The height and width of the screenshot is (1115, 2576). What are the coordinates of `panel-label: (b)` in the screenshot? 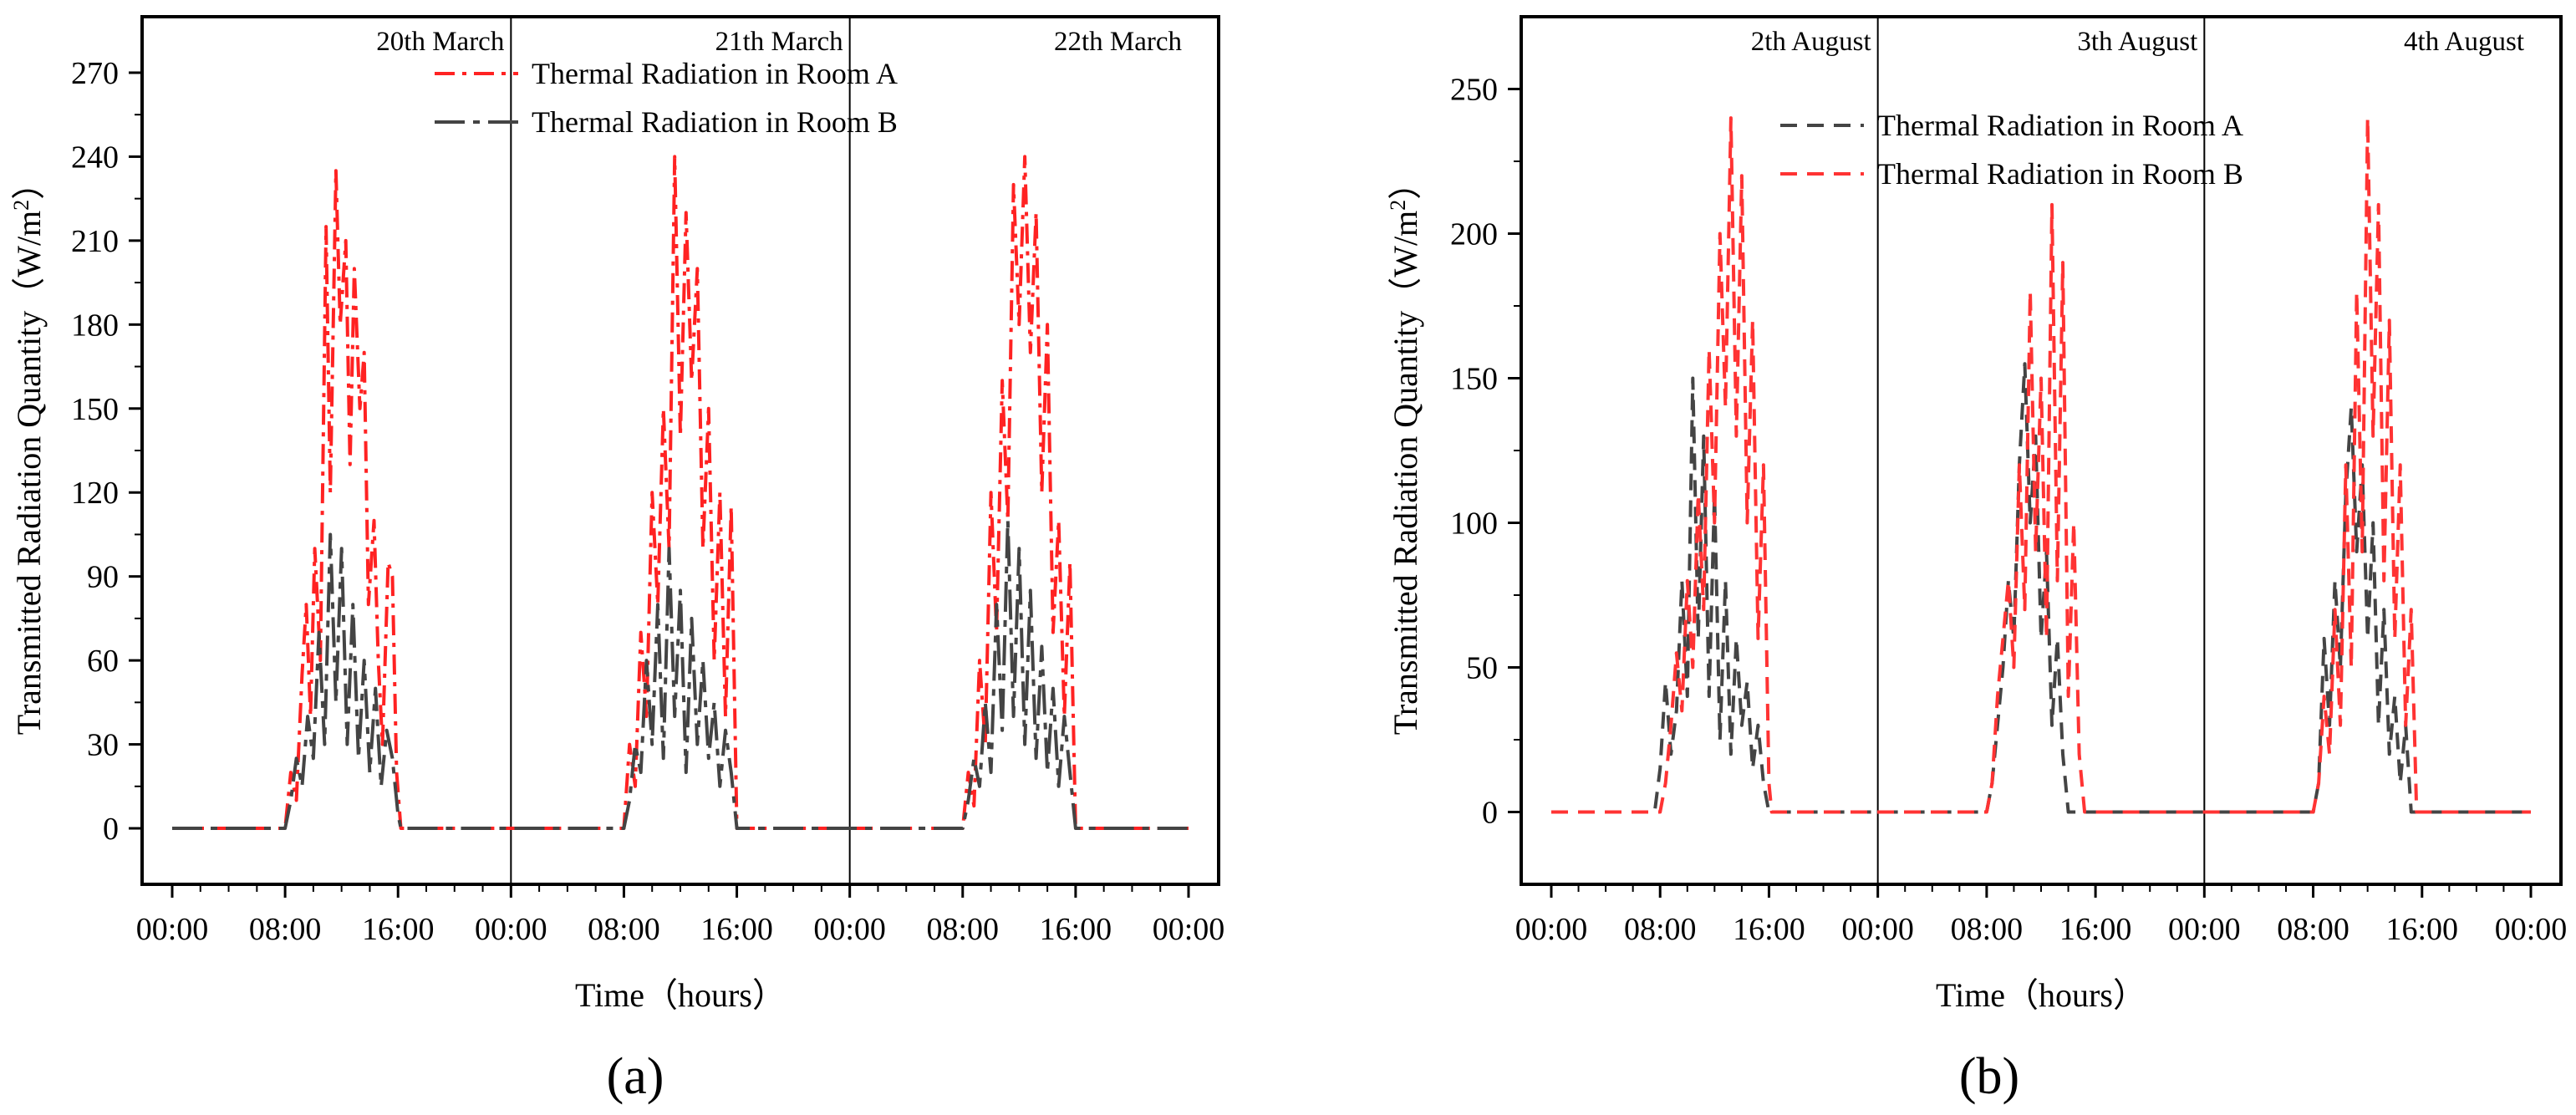 It's located at (1989, 1076).